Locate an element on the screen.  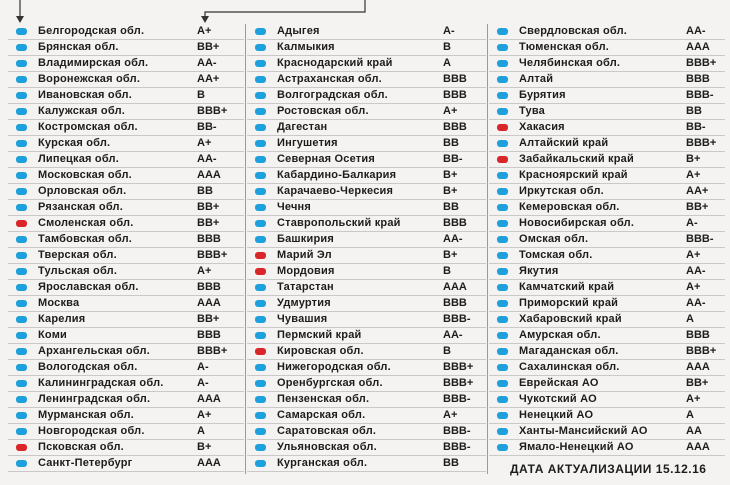
region-row: Кабардино-Балкария B+ is located at coordinates (366, 176).